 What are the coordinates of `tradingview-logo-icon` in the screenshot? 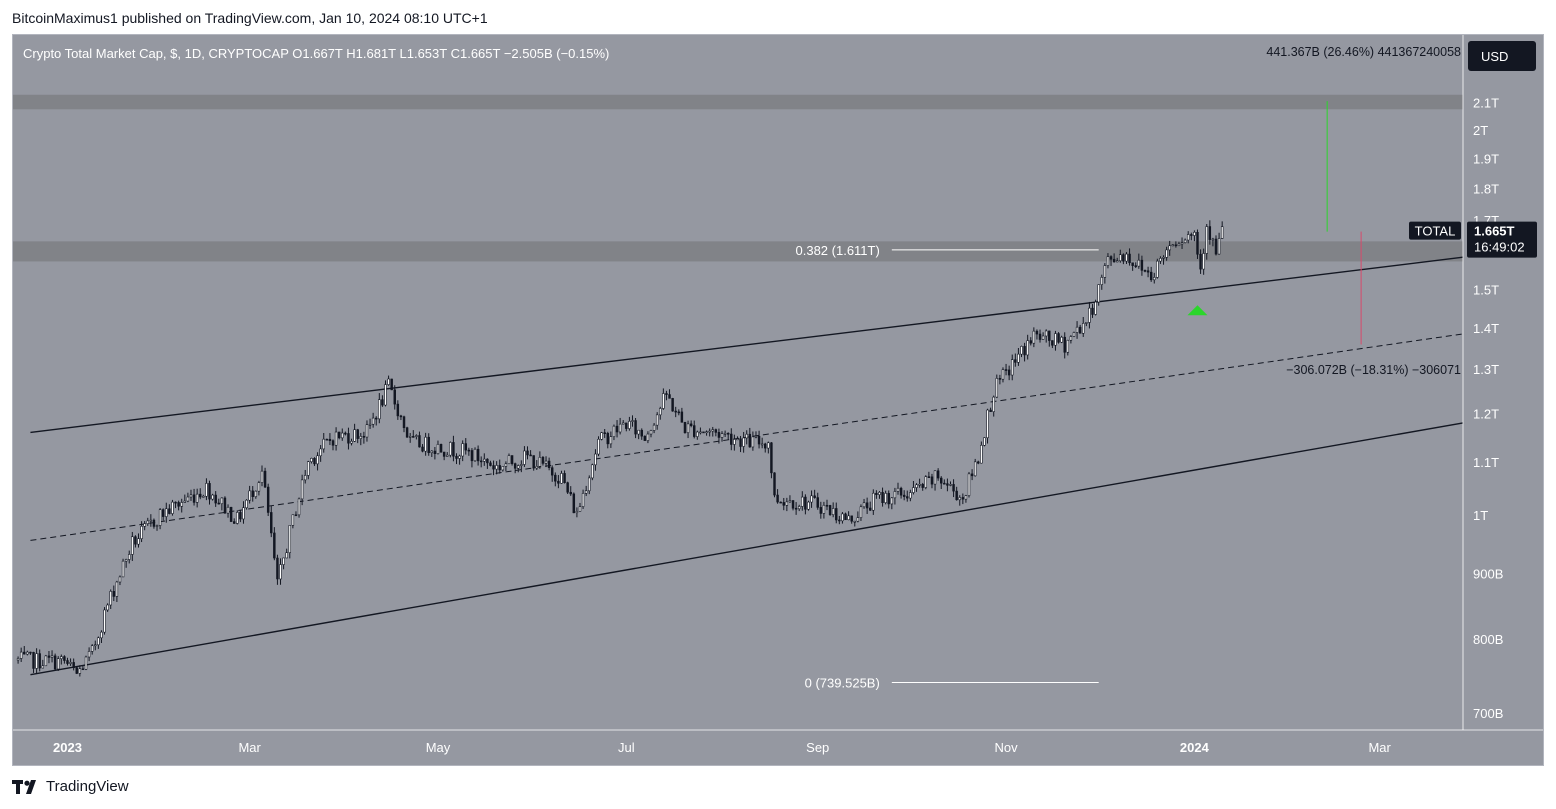 It's located at (24, 786).